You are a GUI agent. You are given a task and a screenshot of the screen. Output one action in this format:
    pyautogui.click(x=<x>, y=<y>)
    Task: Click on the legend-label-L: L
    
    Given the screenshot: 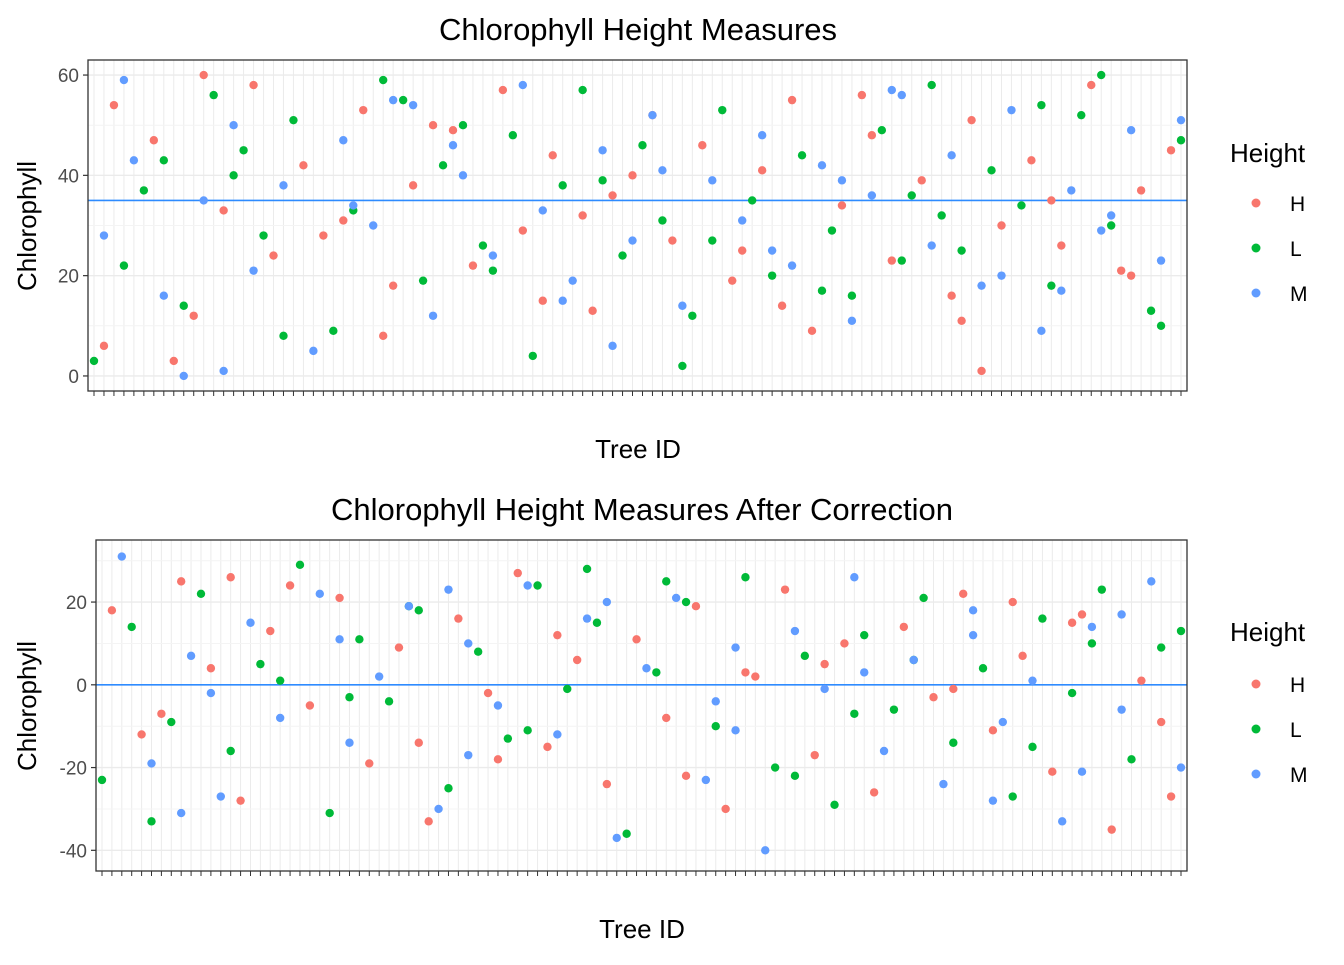 What is the action you would take?
    pyautogui.click(x=1296, y=730)
    